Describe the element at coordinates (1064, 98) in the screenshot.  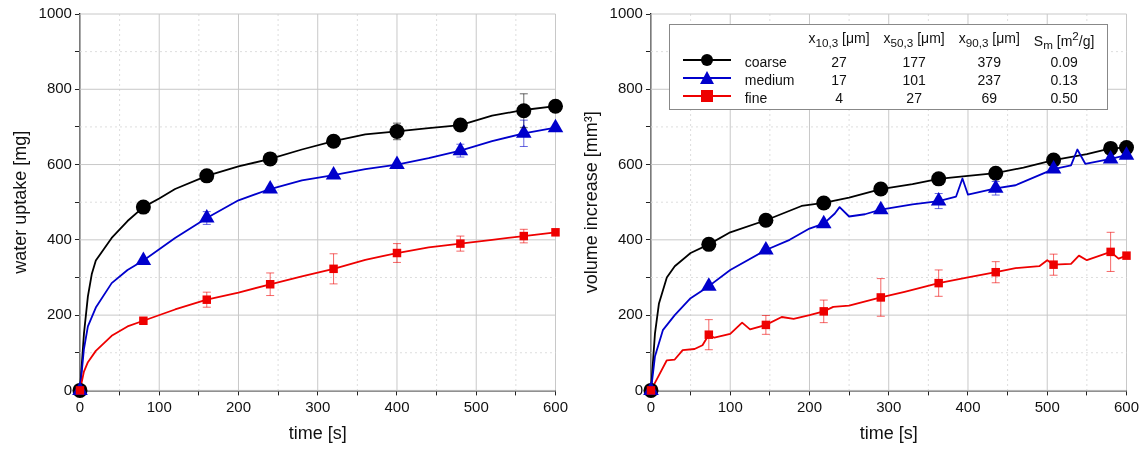
I see `annotation: 0.50` at that location.